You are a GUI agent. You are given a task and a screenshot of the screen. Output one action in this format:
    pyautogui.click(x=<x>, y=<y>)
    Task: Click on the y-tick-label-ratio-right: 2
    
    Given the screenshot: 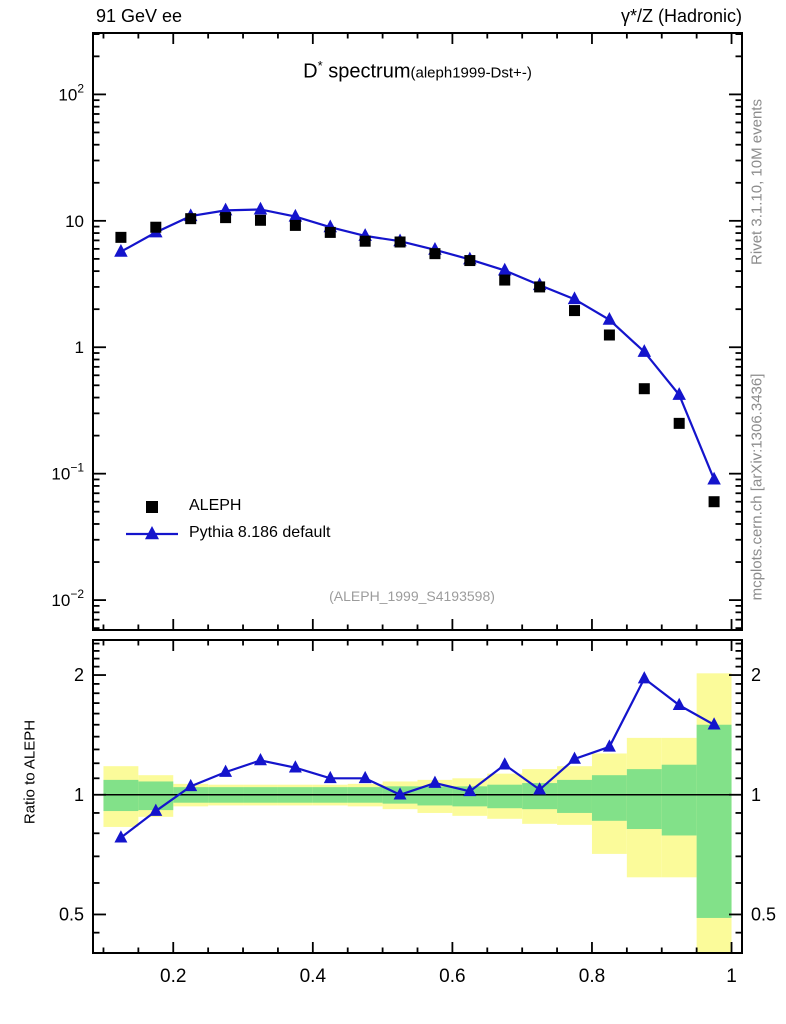 What is the action you would take?
    pyautogui.click(x=756, y=675)
    